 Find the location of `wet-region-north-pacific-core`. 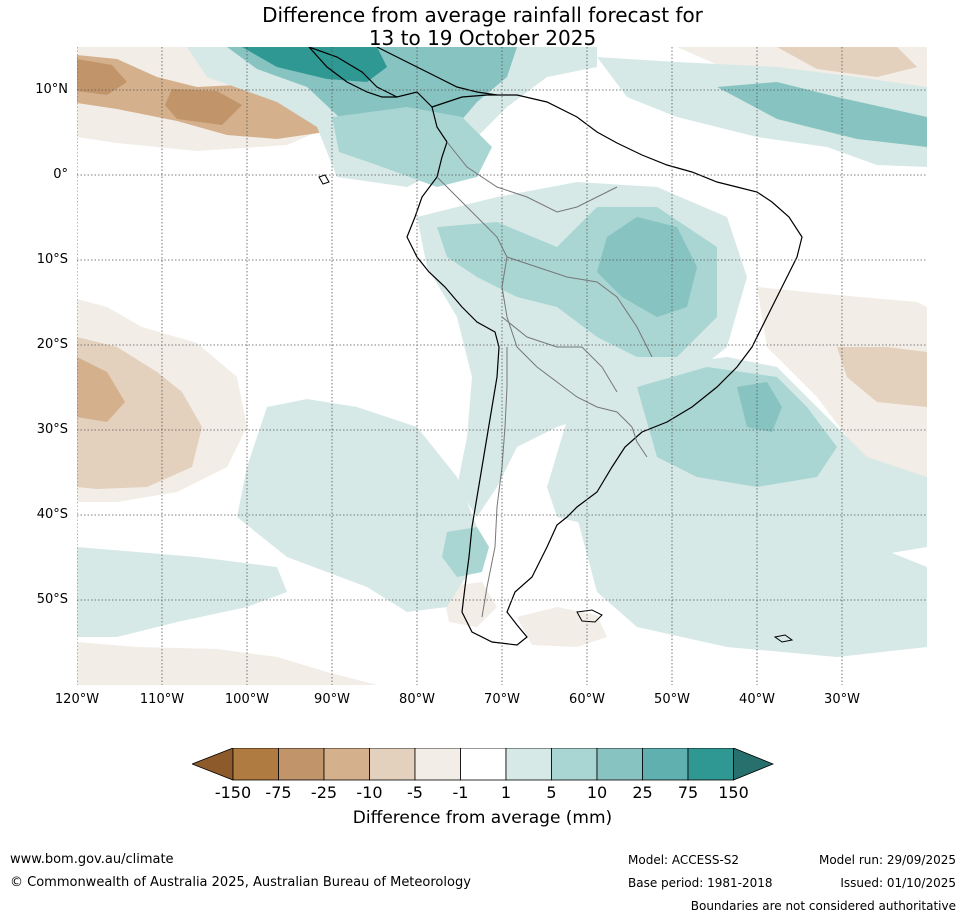

wet-region-north-pacific-core is located at coordinates (314, 64).